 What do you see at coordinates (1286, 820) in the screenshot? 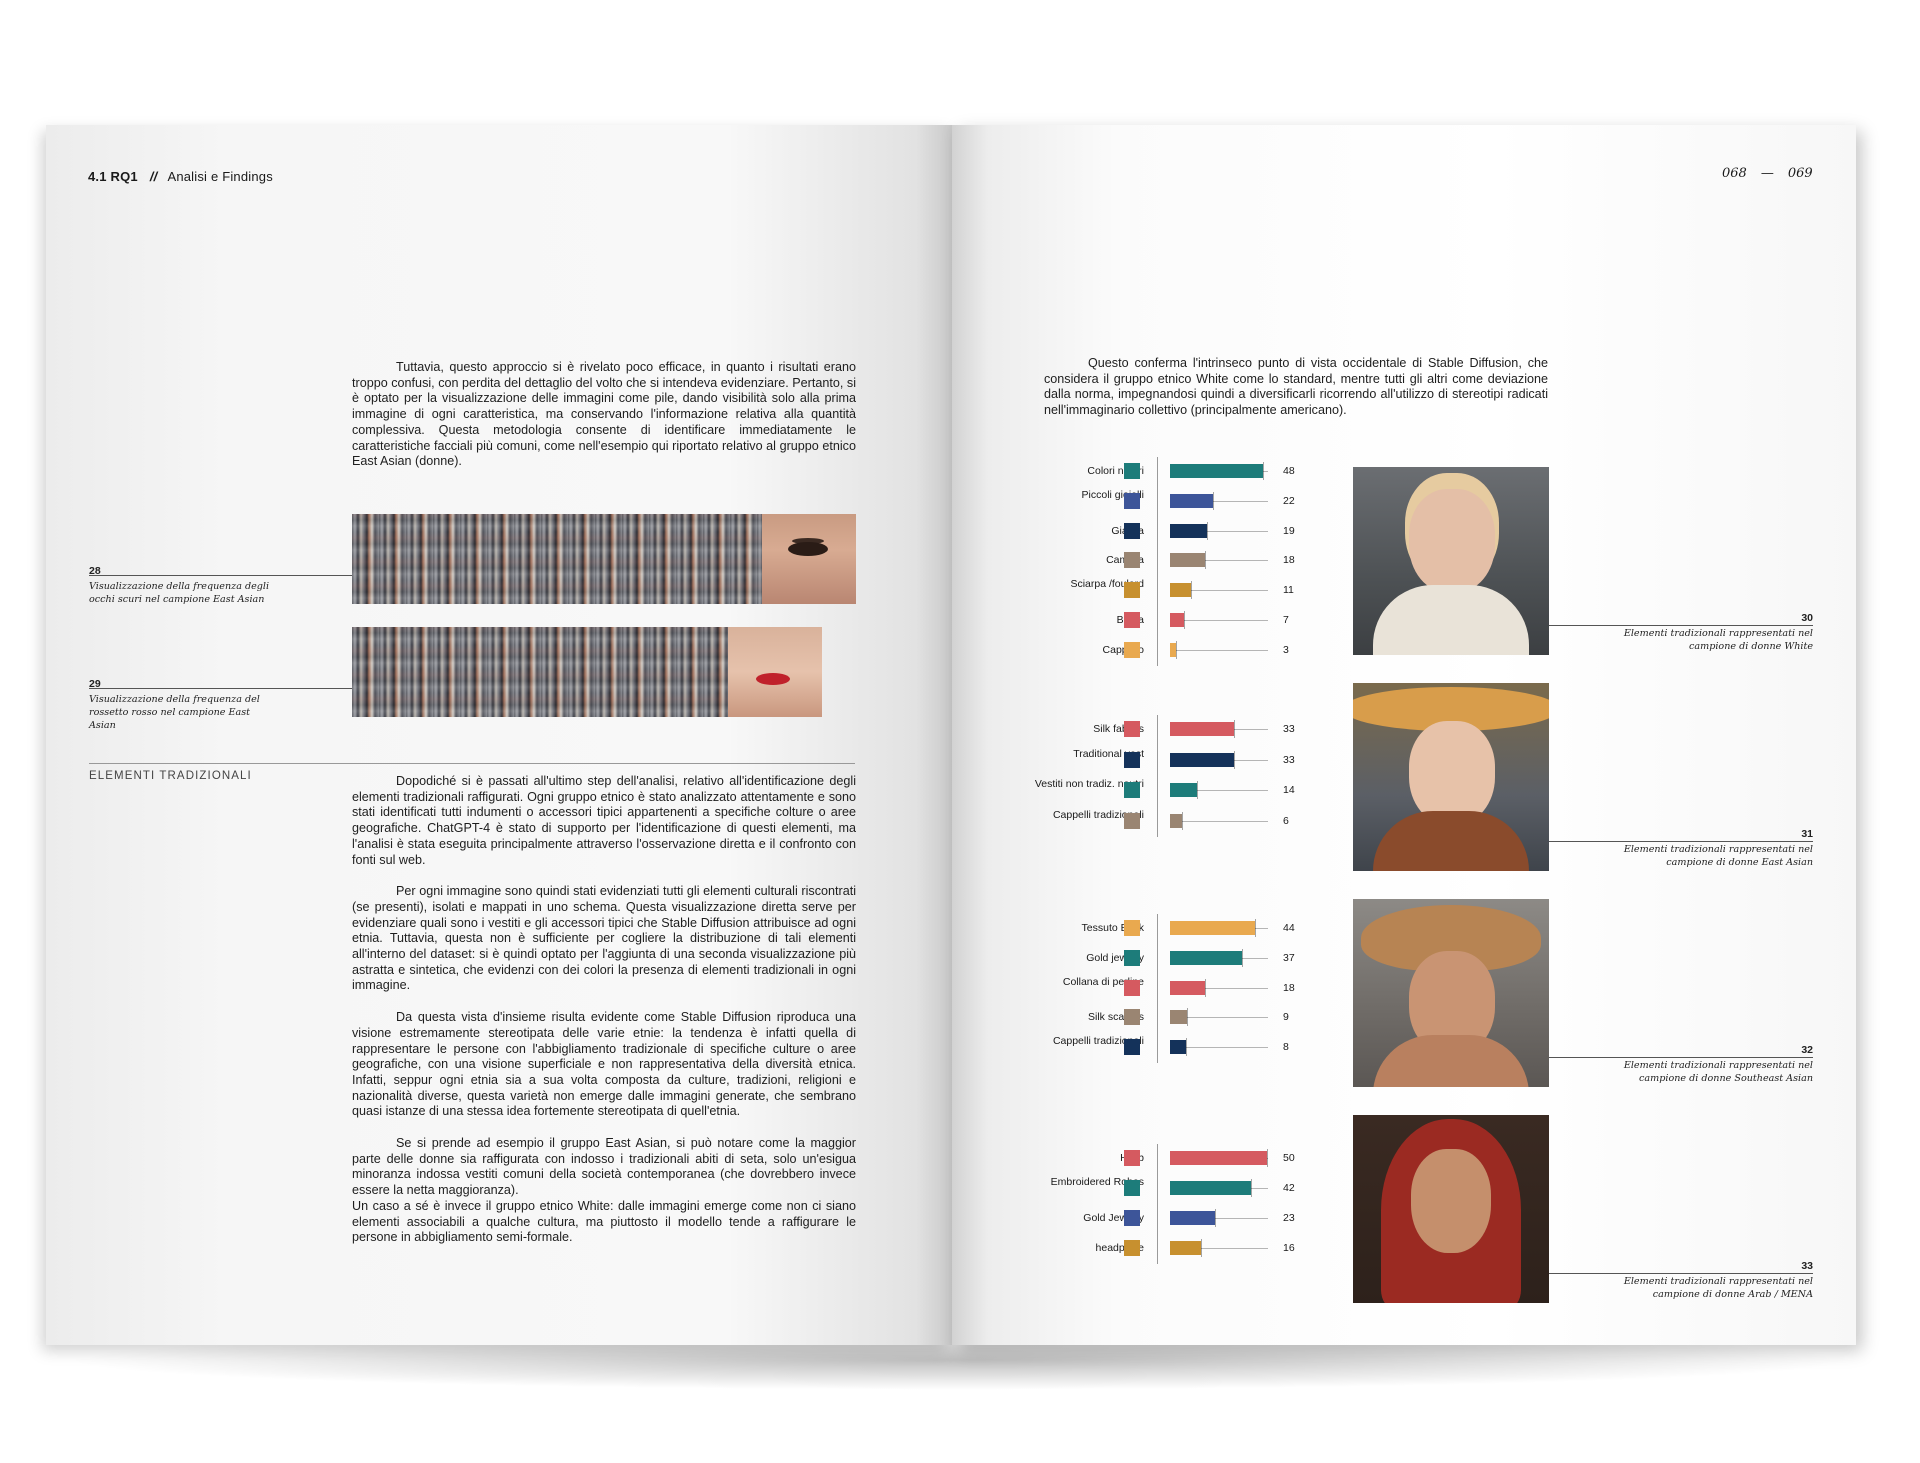
I see `bar-value-label: 6` at bounding box center [1286, 820].